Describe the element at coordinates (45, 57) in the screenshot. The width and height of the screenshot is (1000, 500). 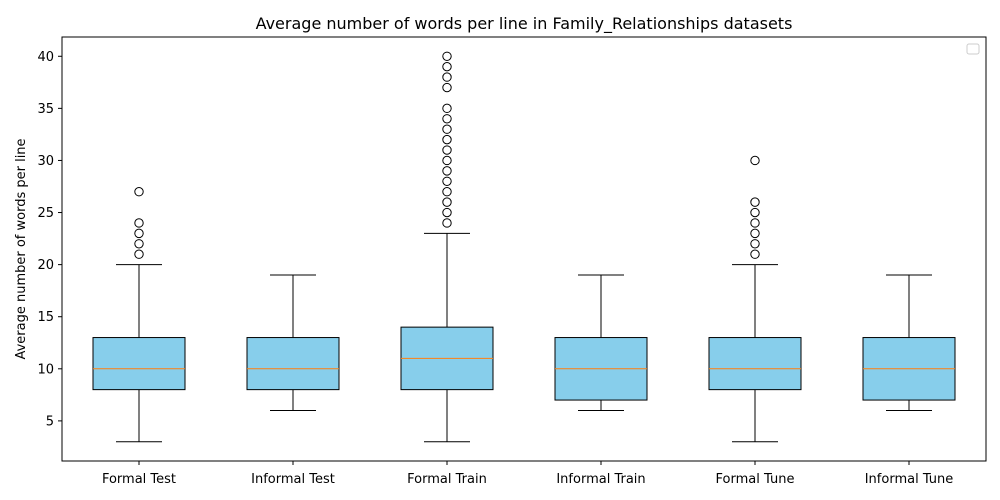
I see `y-tick-label: 40` at that location.